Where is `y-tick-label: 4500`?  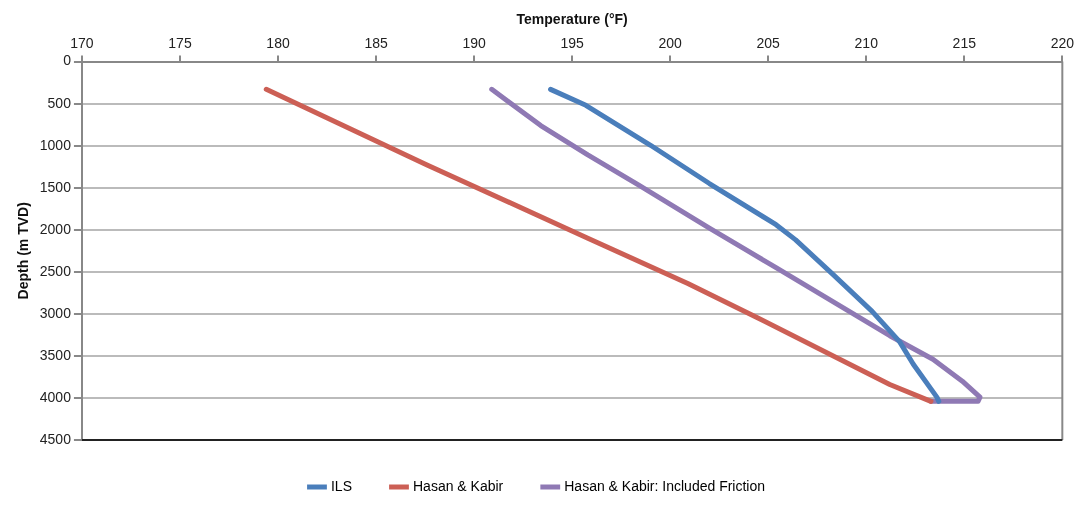
y-tick-label: 4500 is located at coordinates (55, 438).